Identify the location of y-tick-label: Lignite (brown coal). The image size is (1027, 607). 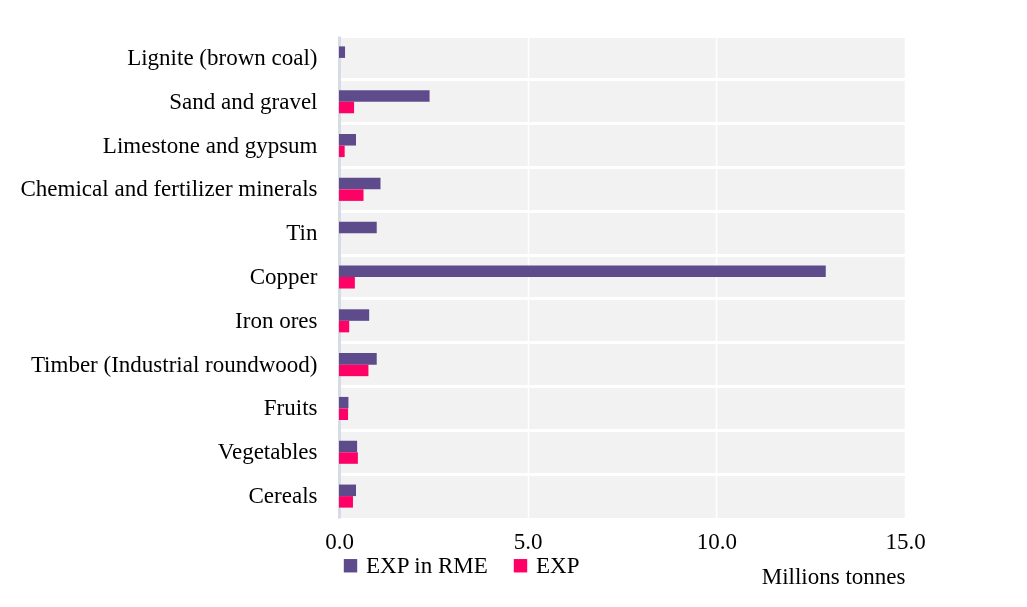
(222, 57).